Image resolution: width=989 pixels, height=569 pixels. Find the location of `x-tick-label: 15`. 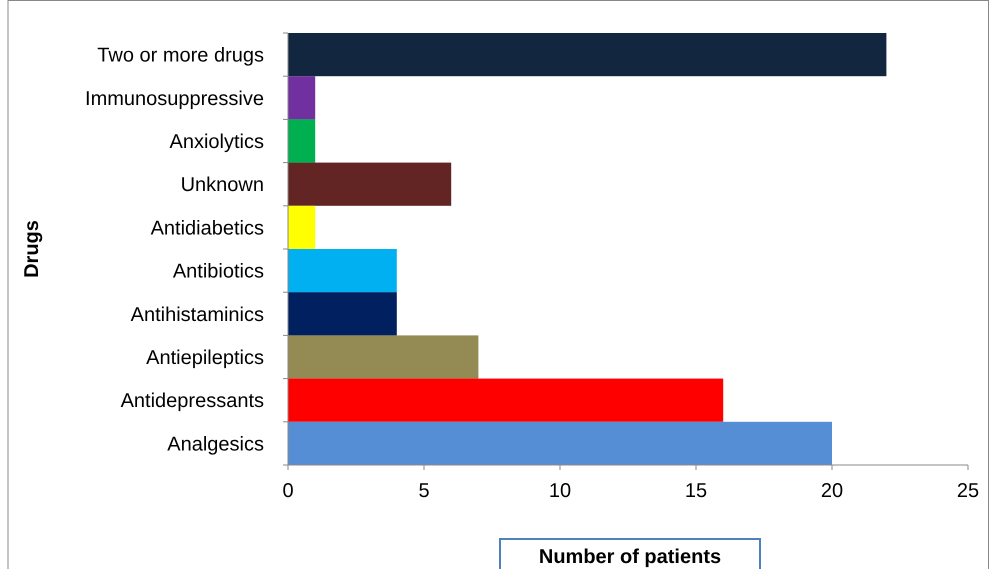

x-tick-label: 15 is located at coordinates (696, 491).